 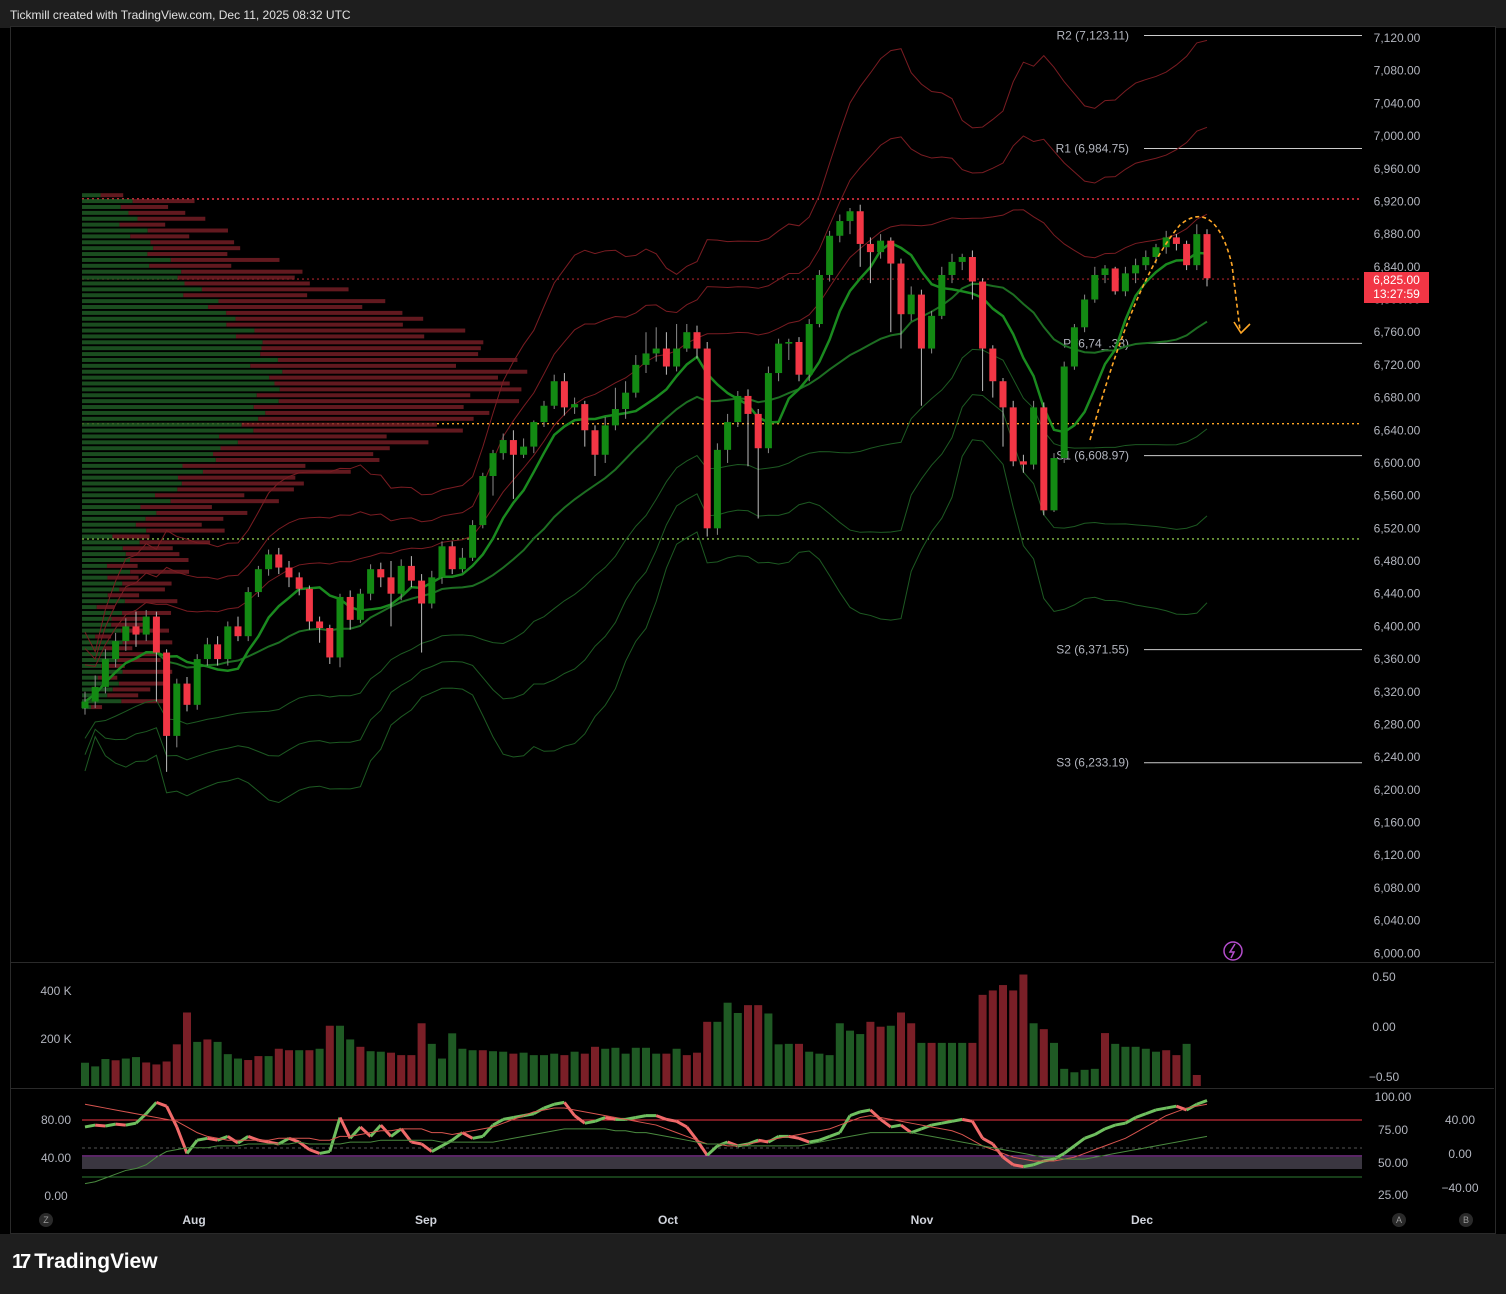 I want to click on oscillator-left-tick-label: 0.00, so click(x=56, y=1196).